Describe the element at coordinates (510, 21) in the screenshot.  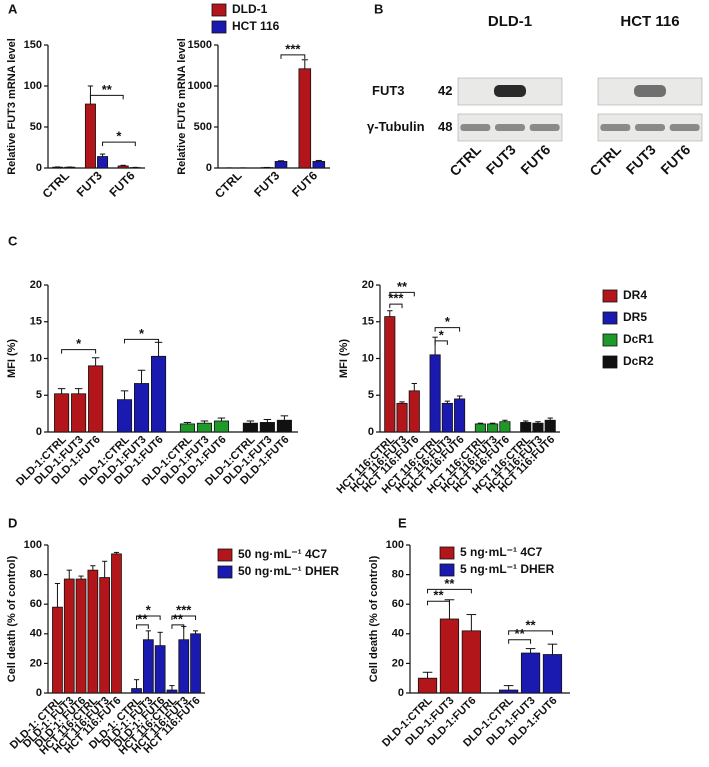
I see `blot-title: DLD-1` at that location.